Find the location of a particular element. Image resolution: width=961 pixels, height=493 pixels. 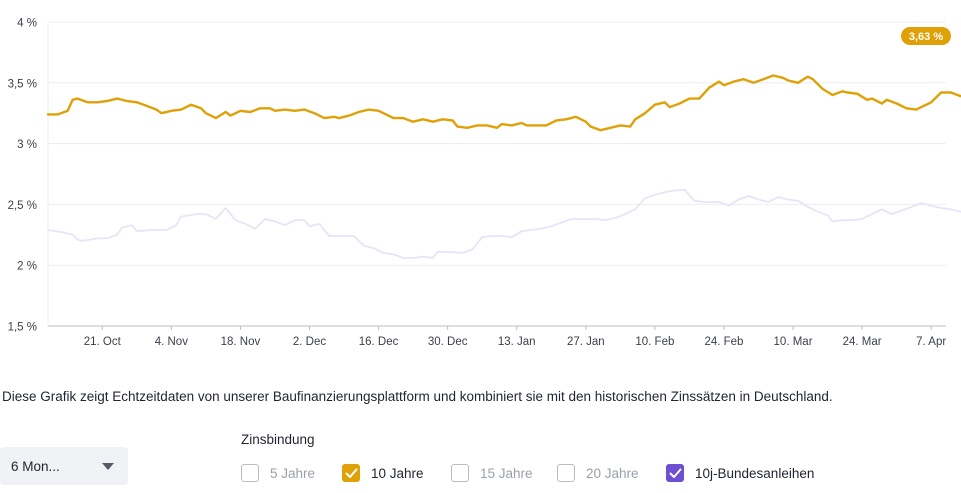

option-20-jahre: 20 Jahre is located at coordinates (598, 473).